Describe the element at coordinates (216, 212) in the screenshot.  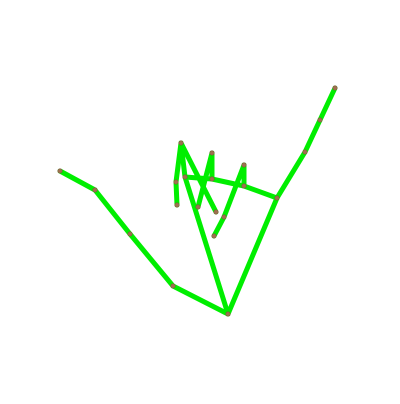
I see `joint-middle_tip` at that location.